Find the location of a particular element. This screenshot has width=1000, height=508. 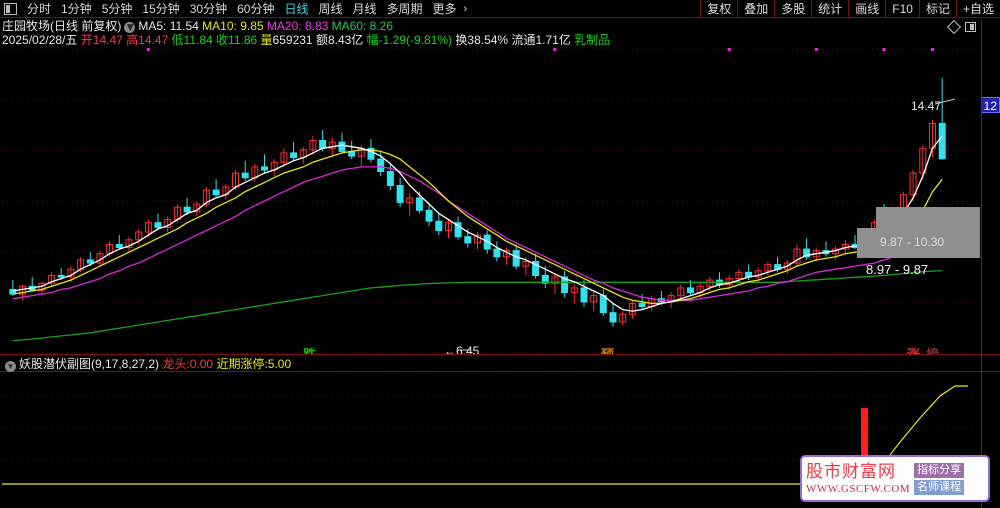

ma10-value: 9.85 is located at coordinates (252, 26).